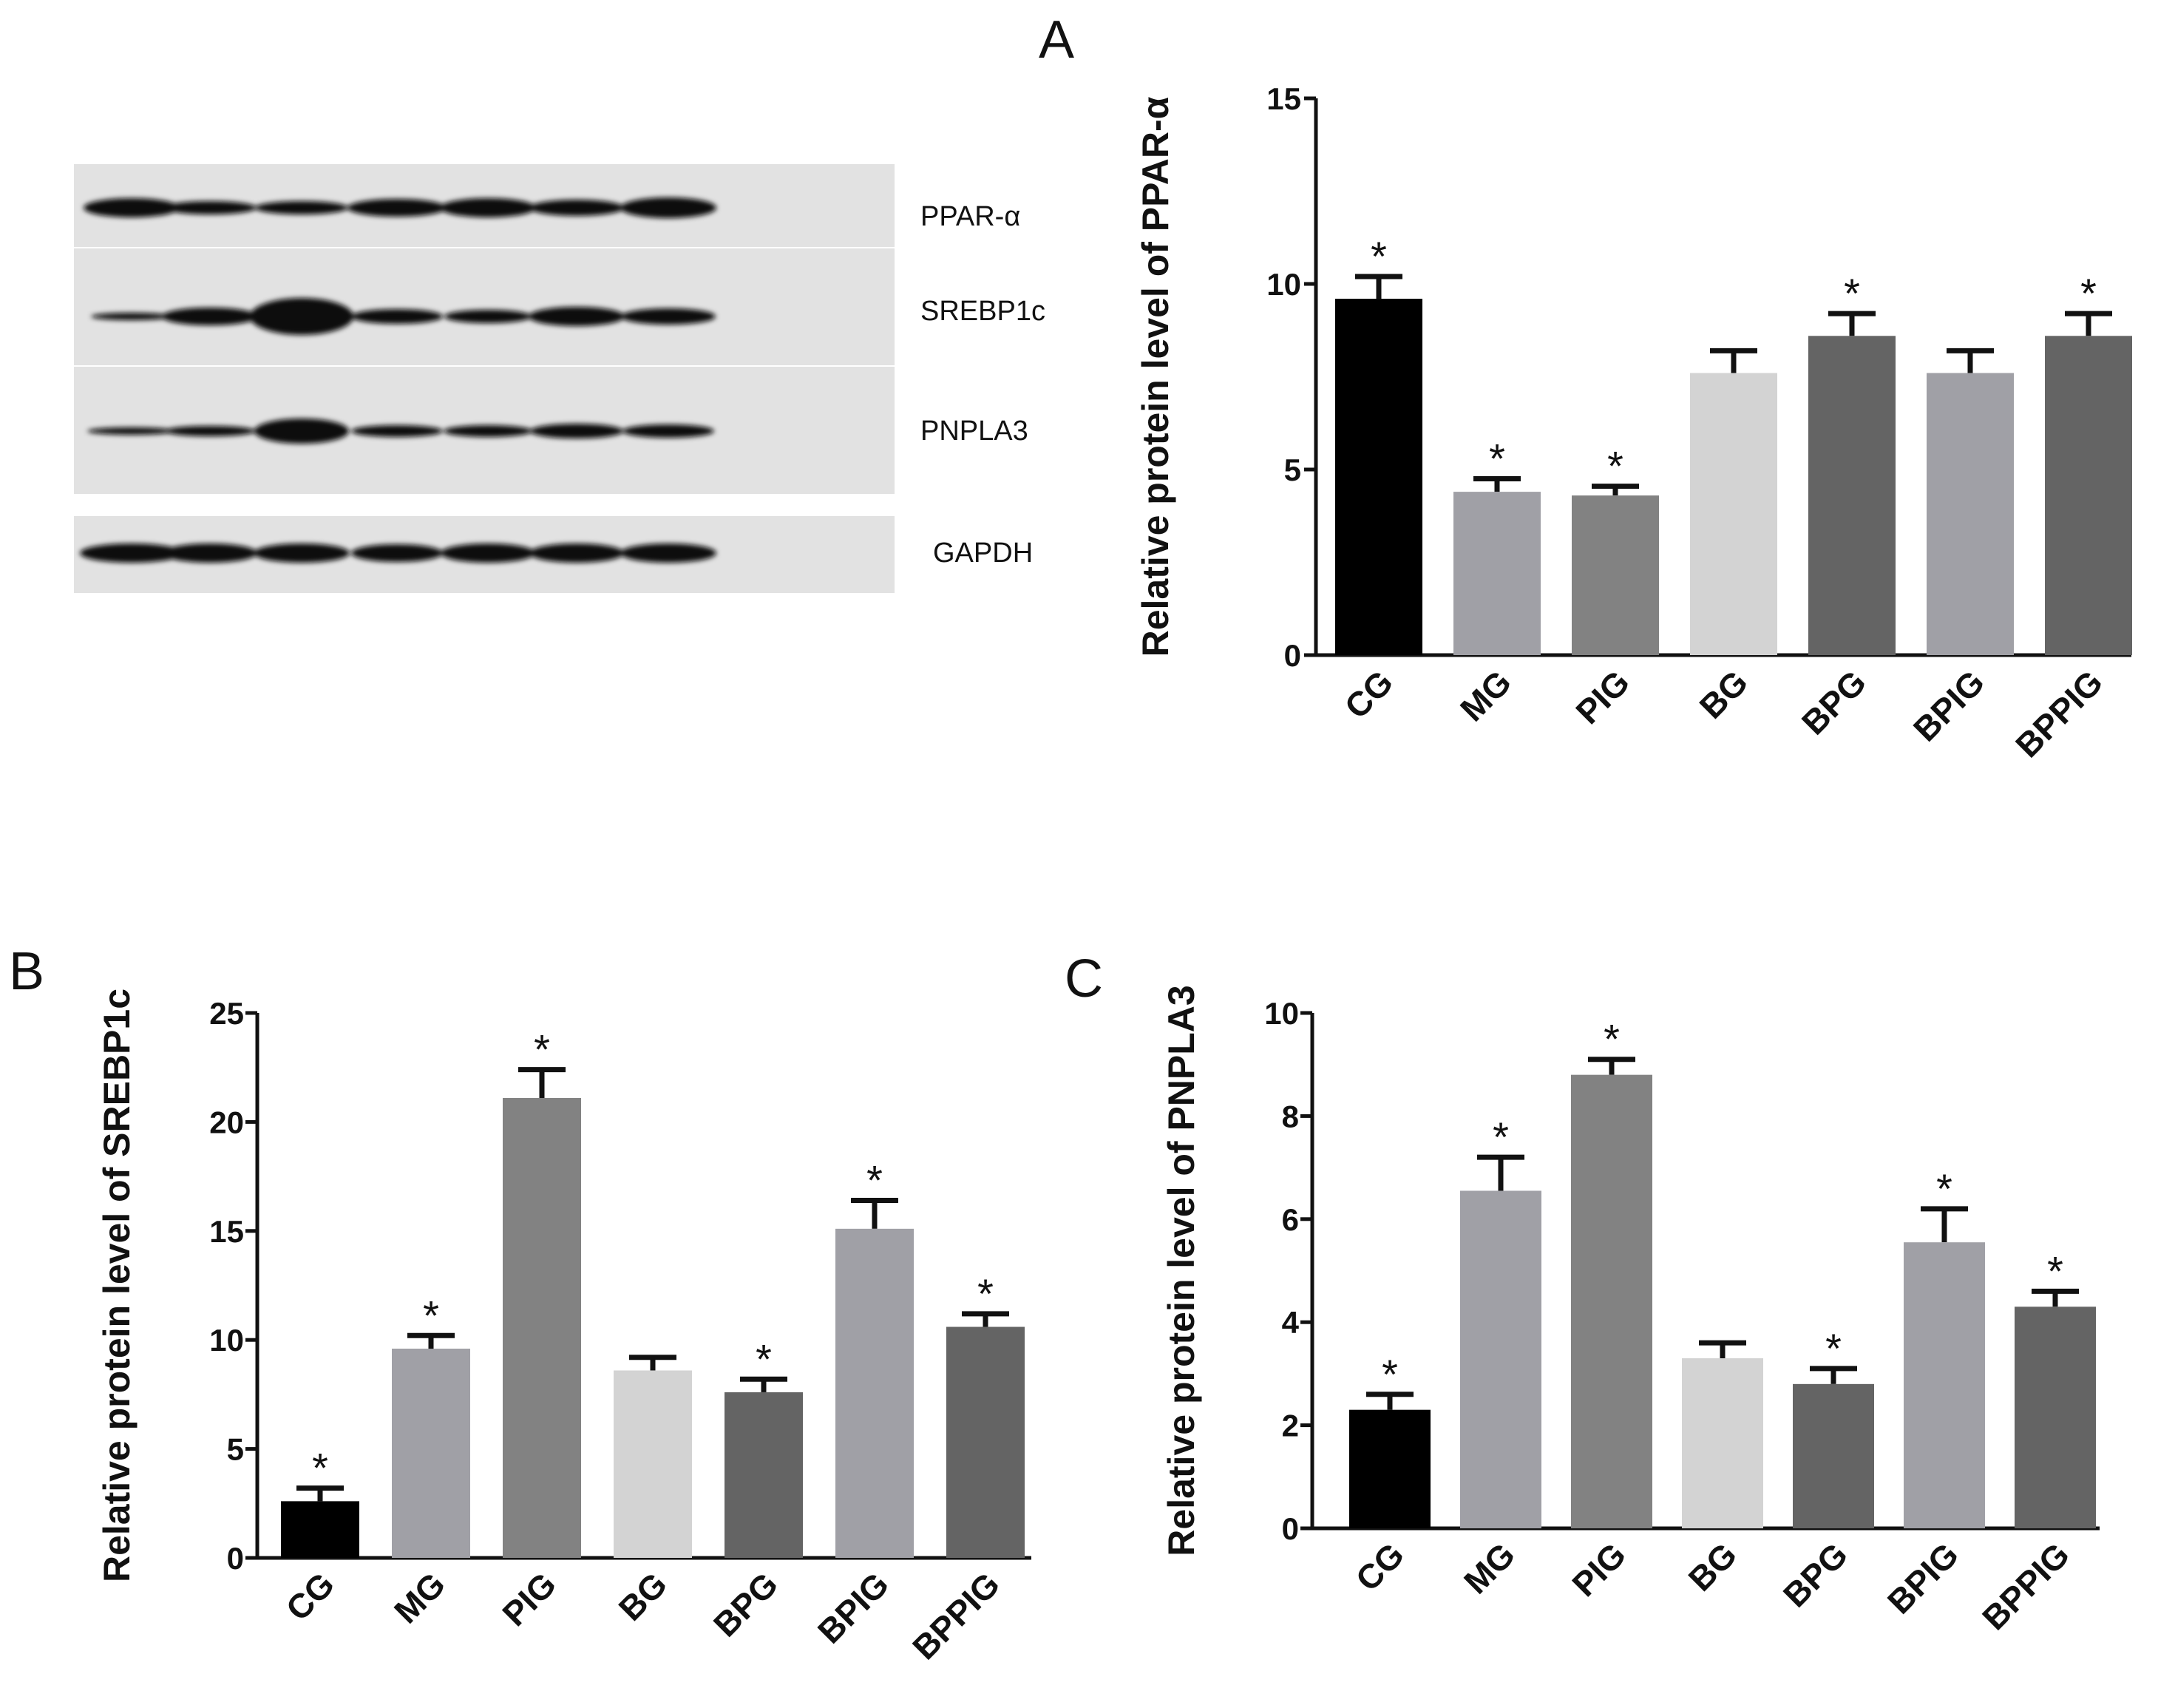  What do you see at coordinates (1181, 1270) in the screenshot?
I see `y-axis-title: Relative protein level of PNPLA3` at bounding box center [1181, 1270].